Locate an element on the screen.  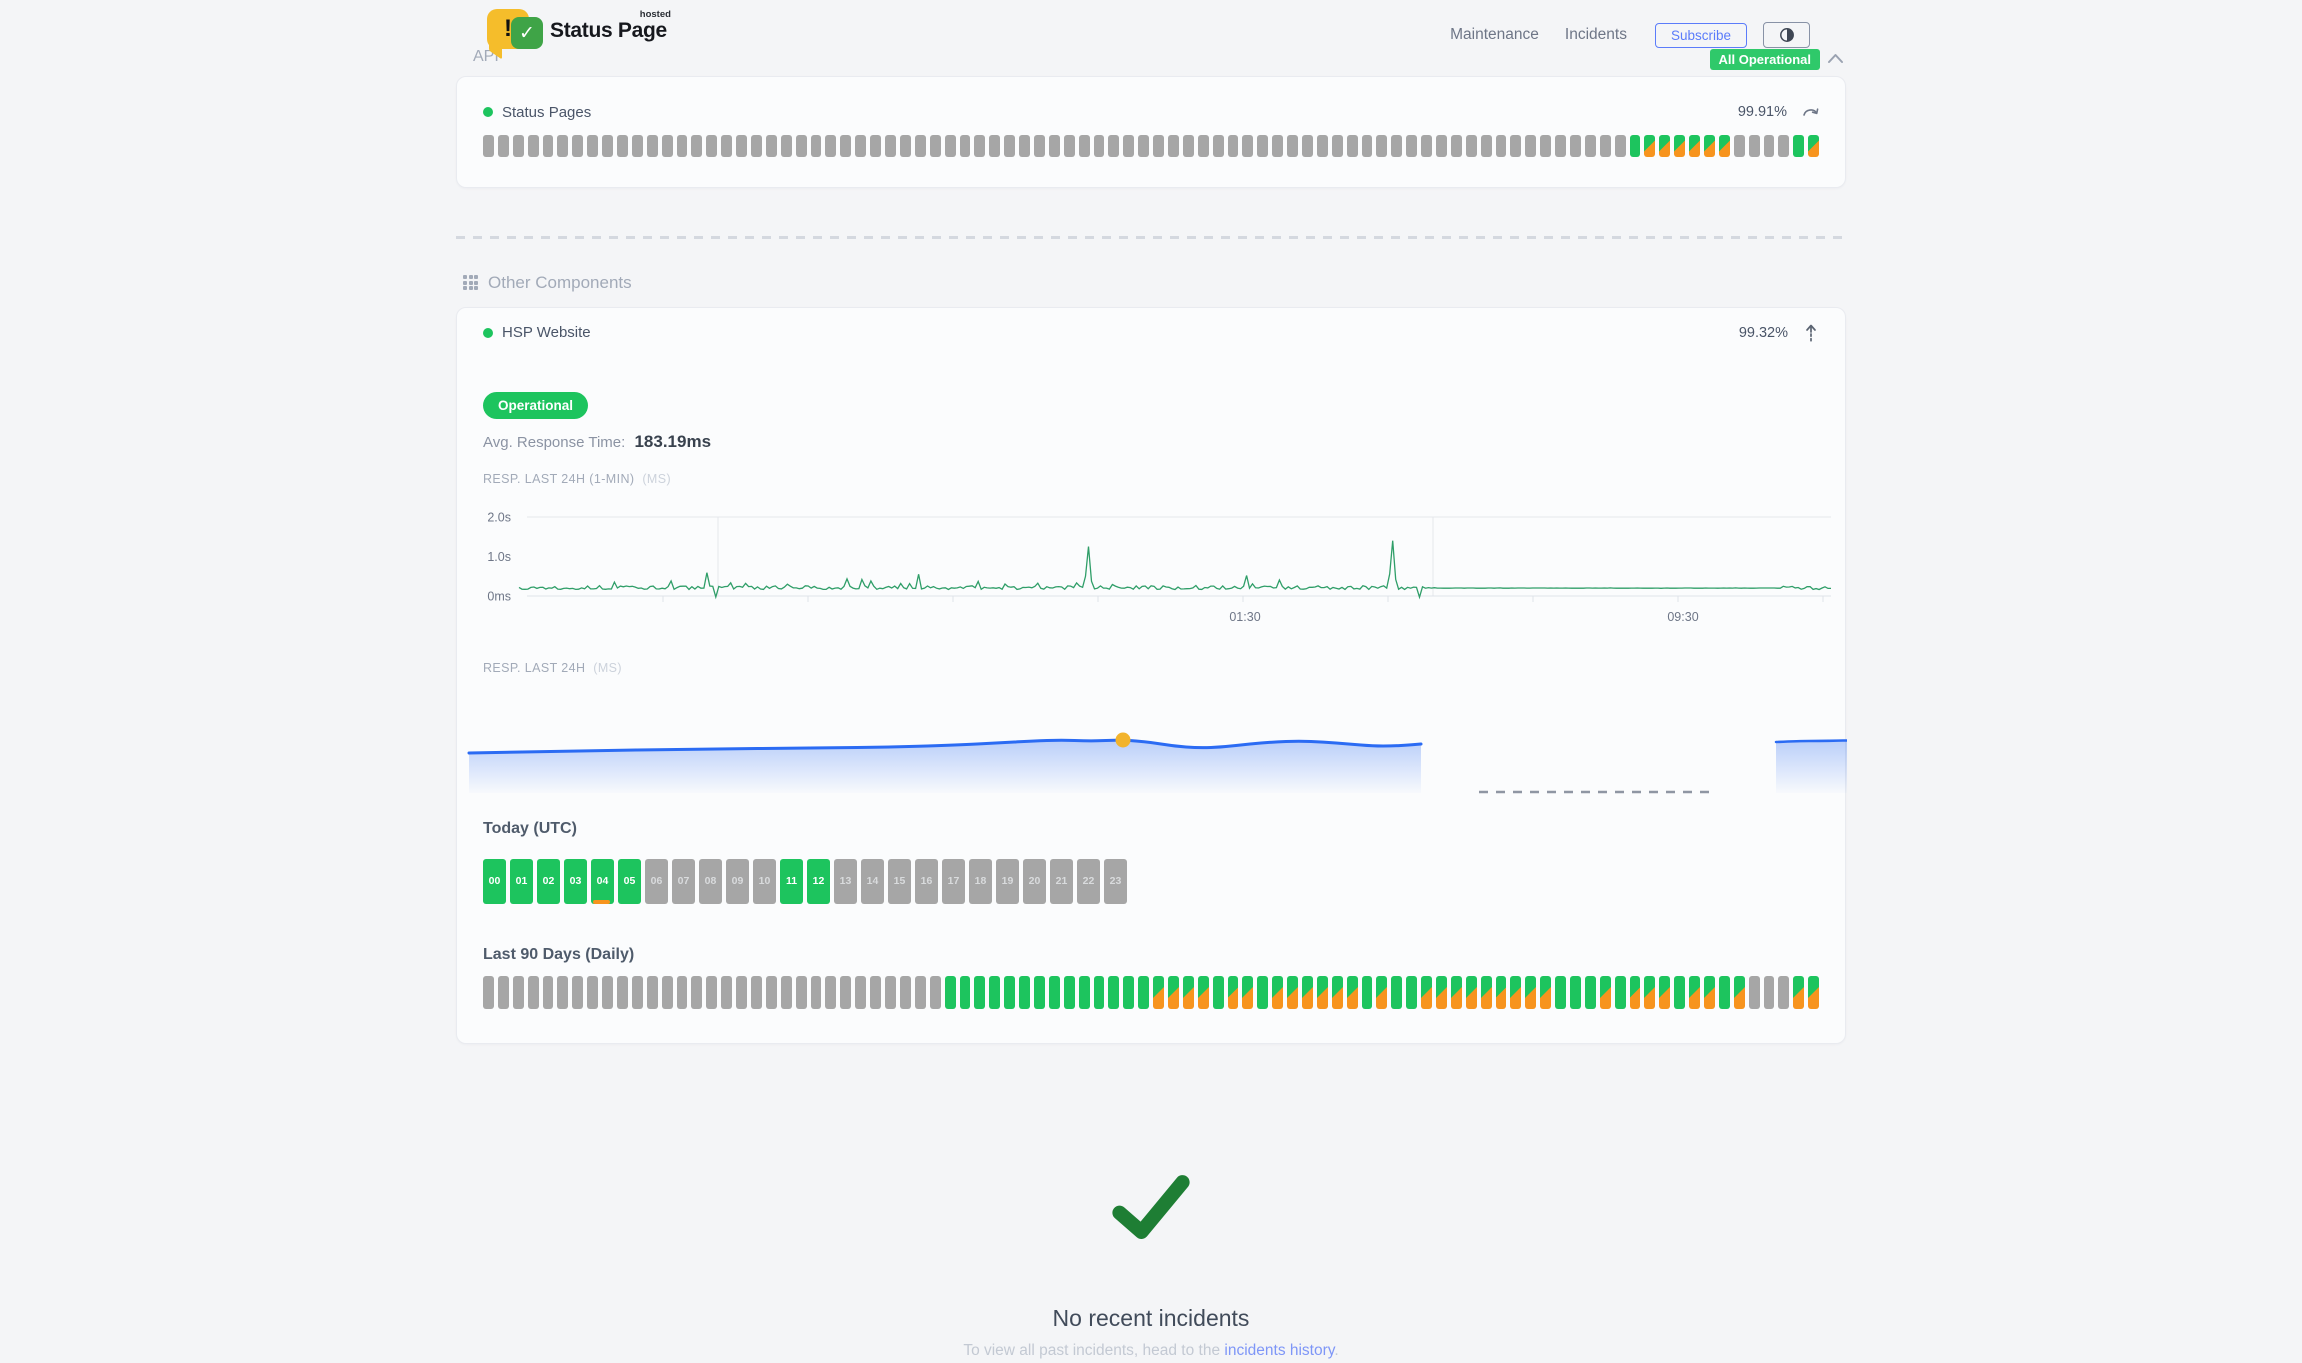
hour-cell: 16 is located at coordinates (926, 881).